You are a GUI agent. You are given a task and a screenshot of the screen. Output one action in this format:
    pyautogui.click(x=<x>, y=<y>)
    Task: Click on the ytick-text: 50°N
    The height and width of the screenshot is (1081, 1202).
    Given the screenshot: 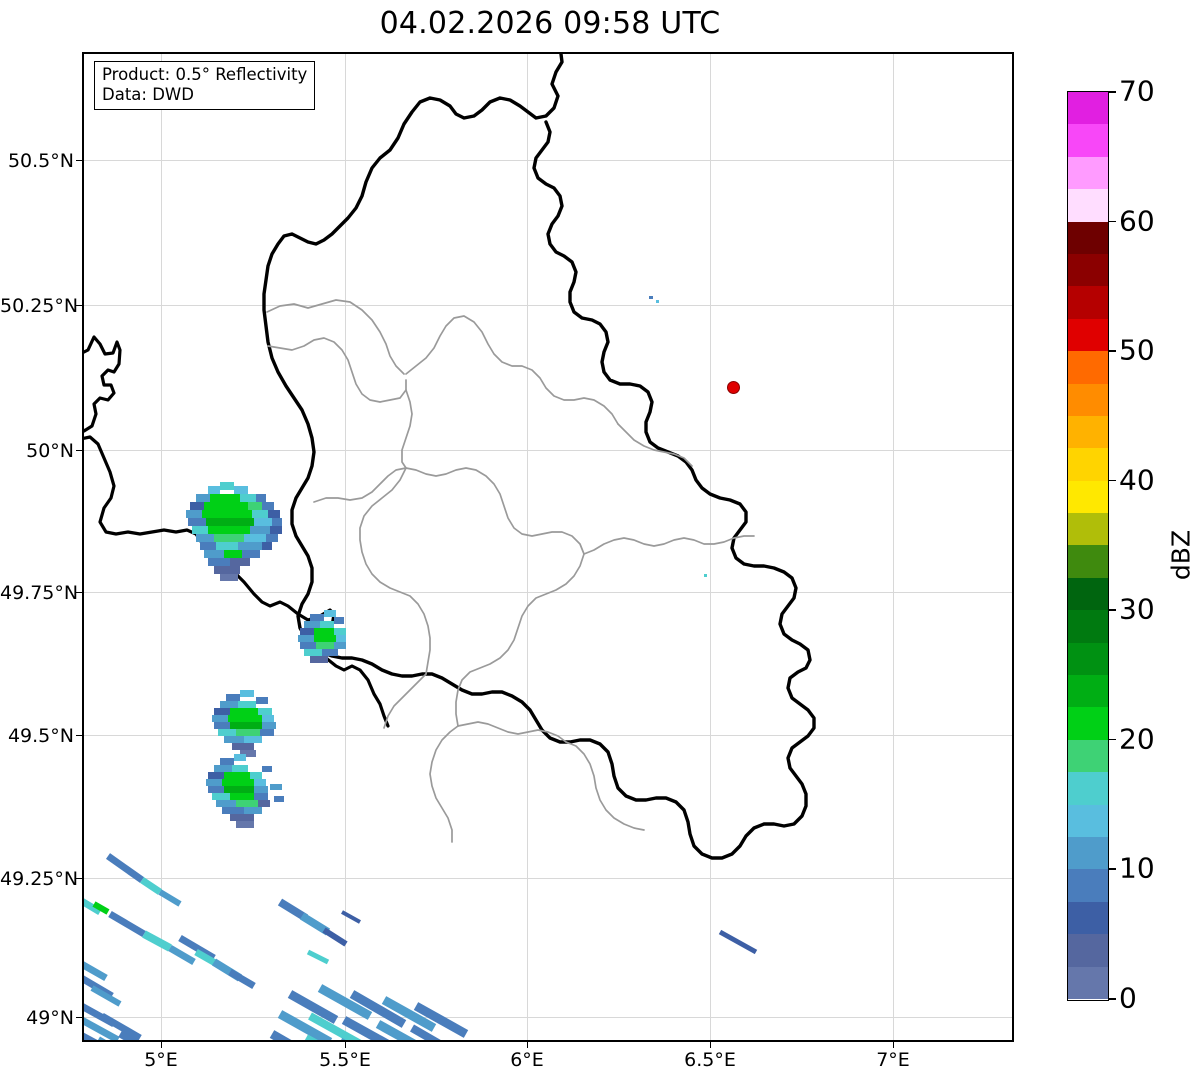 What is the action you would take?
    pyautogui.click(x=50, y=451)
    